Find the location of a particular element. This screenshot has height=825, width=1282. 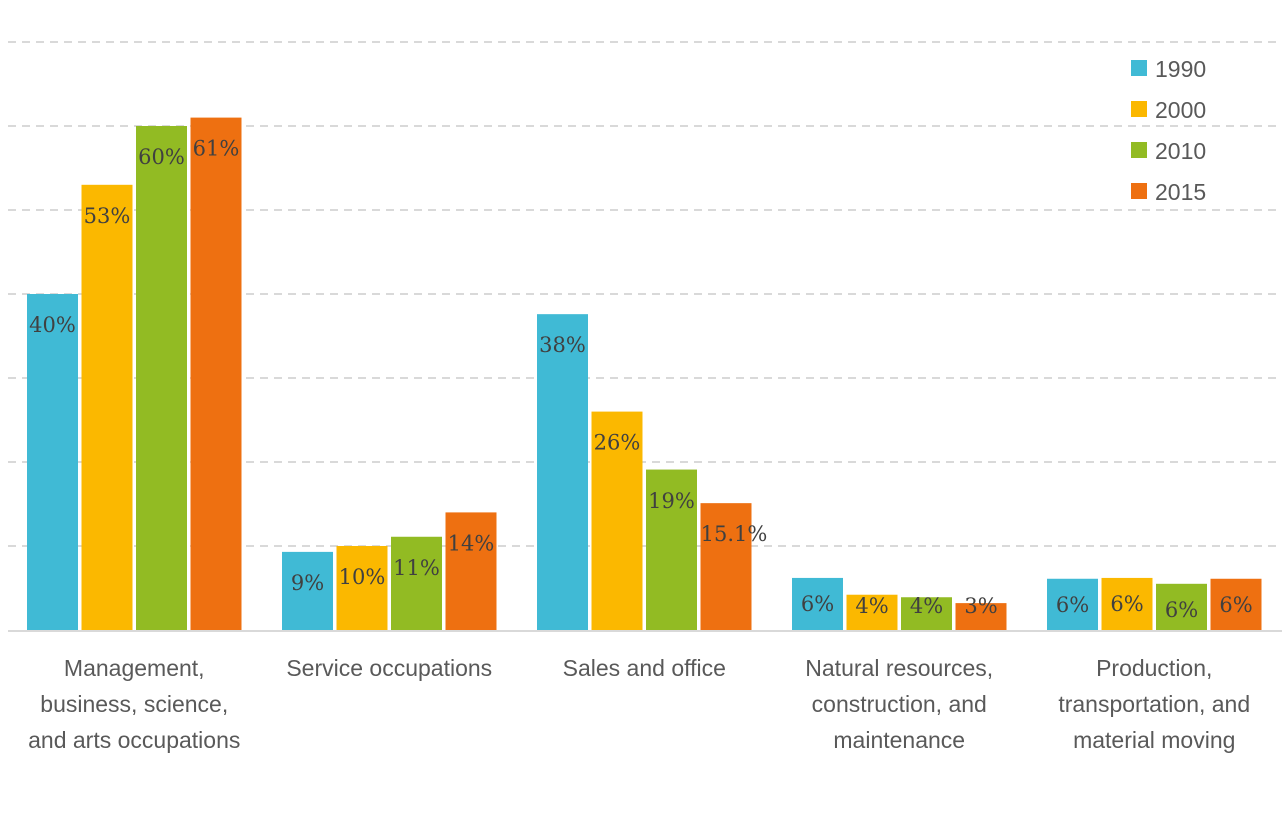

bar-2000-cat4 is located at coordinates (1127, 603).